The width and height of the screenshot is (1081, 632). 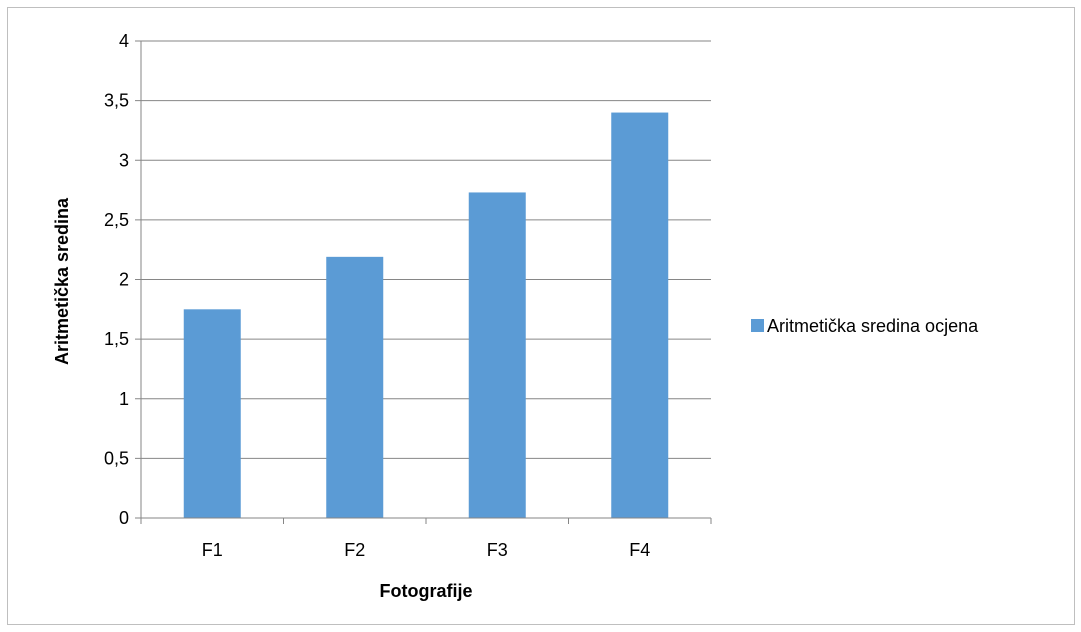 What do you see at coordinates (639, 550) in the screenshot?
I see `x-tick-label: F4` at bounding box center [639, 550].